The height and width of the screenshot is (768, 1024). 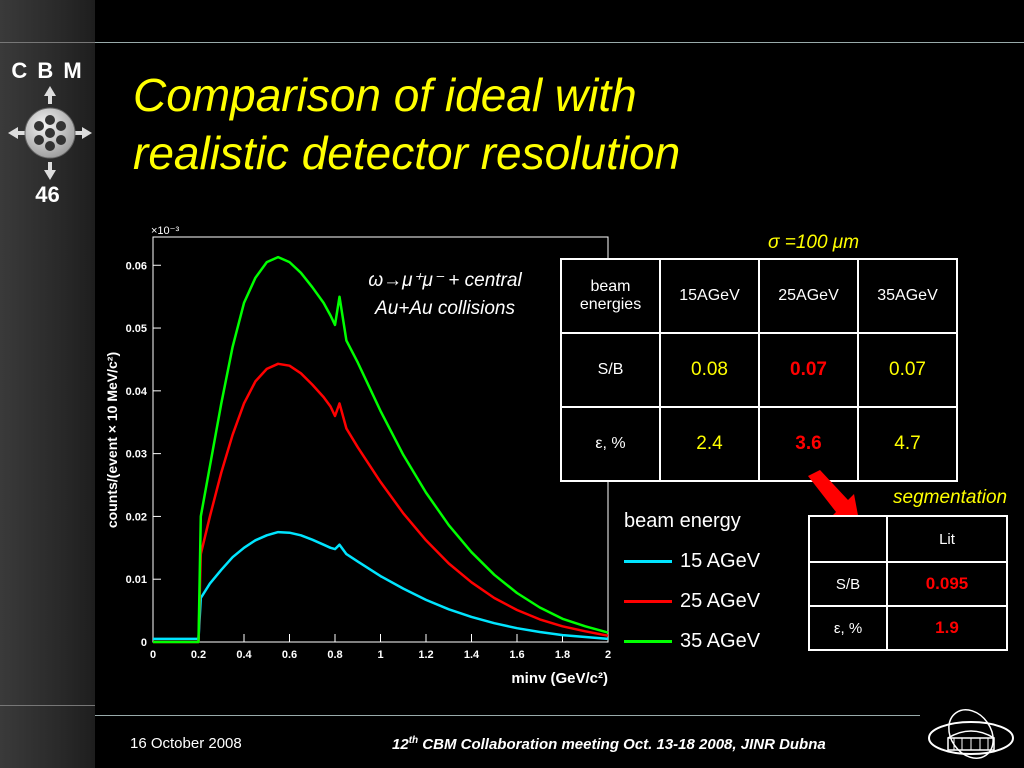 What do you see at coordinates (425, 655) in the screenshot?
I see `x-tick-label: 1.2` at bounding box center [425, 655].